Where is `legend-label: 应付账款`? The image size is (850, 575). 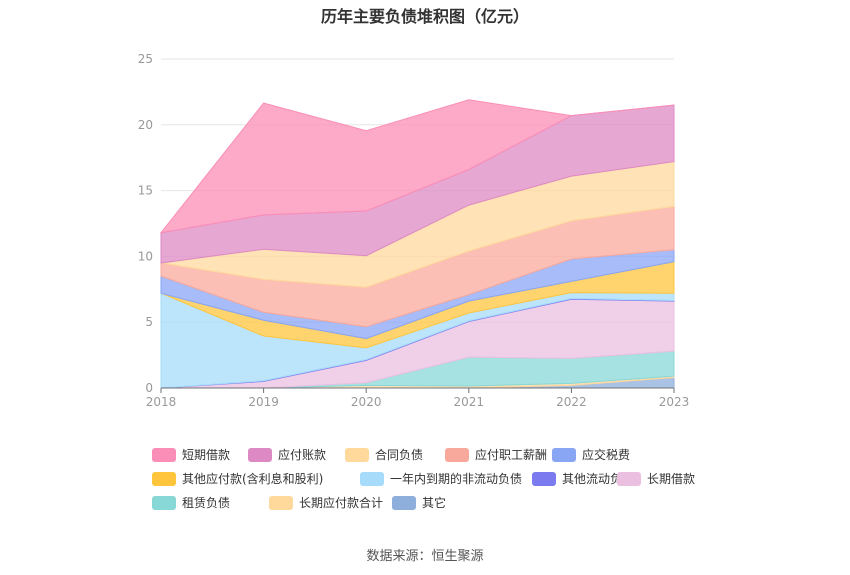 legend-label: 应付账款 is located at coordinates (302, 455).